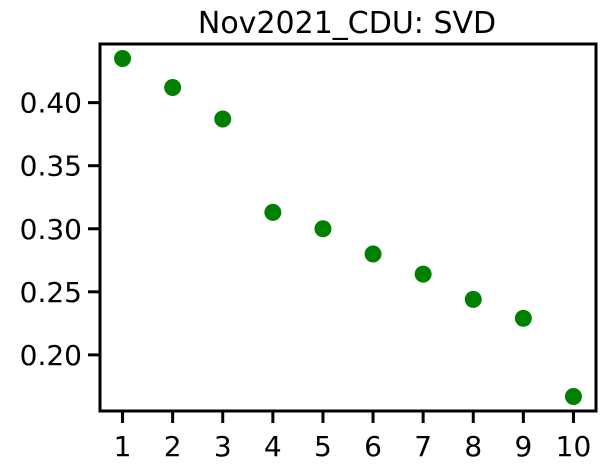 Image resolution: width=605 pixels, height=473 pixels. Describe the element at coordinates (123, 446) in the screenshot. I see `x-tick-label: 1` at that location.